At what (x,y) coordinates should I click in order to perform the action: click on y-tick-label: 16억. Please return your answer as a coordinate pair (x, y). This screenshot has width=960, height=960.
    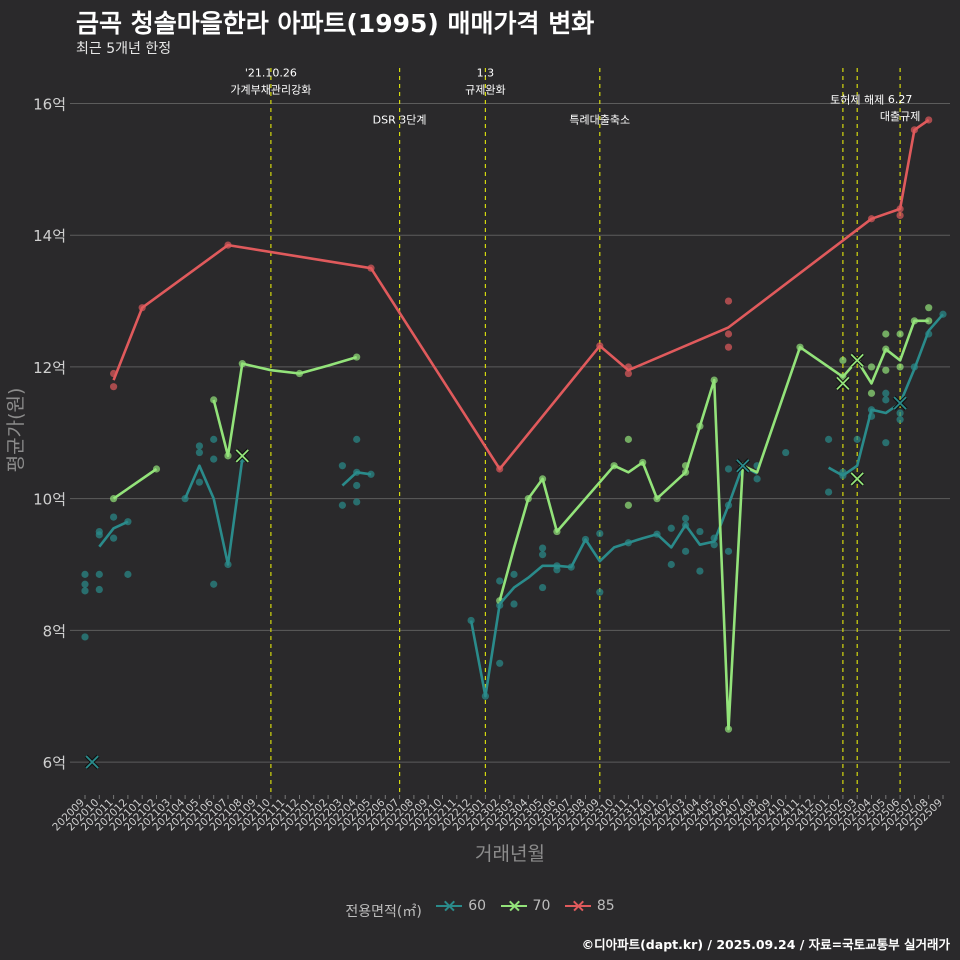
    Looking at the image, I should click on (49, 105).